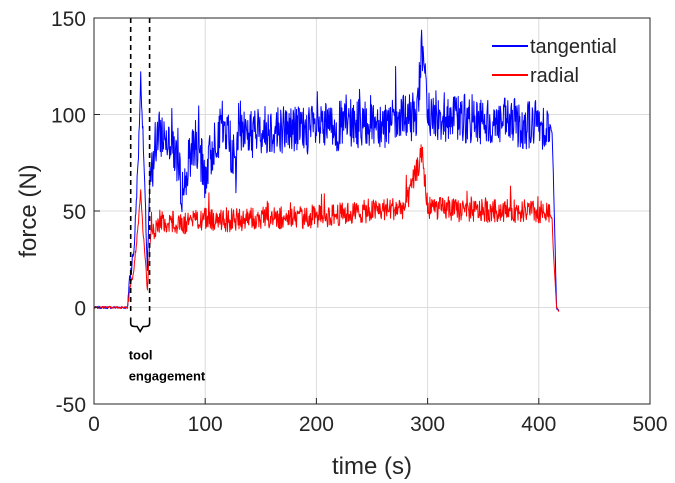 The width and height of the screenshot is (675, 483). Describe the element at coordinates (68, 19) in the screenshot. I see `y-tick-label: 150` at that location.